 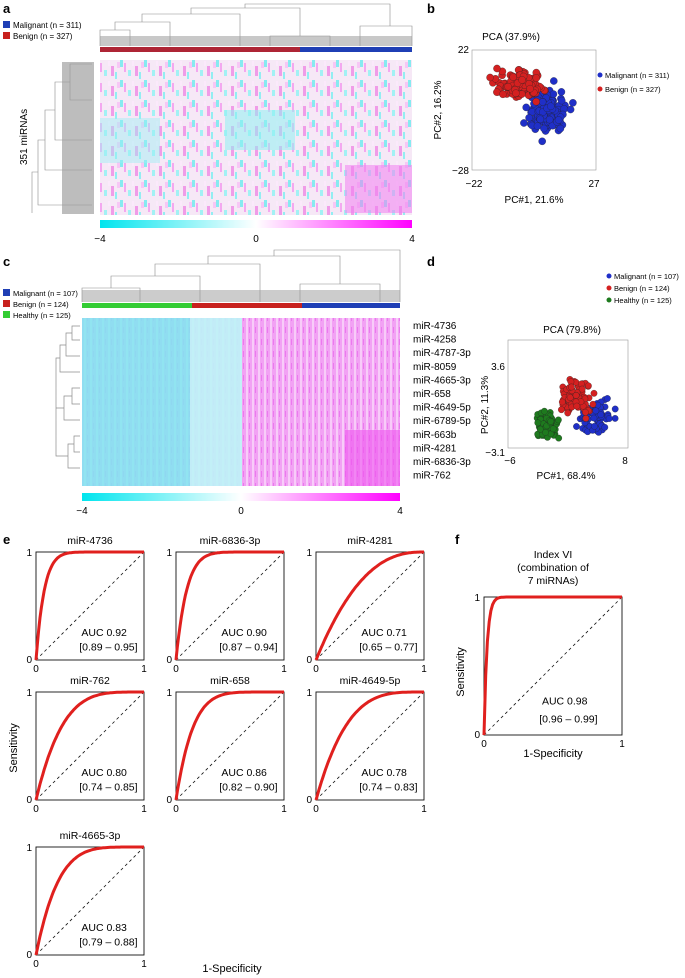 What do you see at coordinates (162, 402) in the screenshot?
I see `heatmap-c-low` at bounding box center [162, 402].